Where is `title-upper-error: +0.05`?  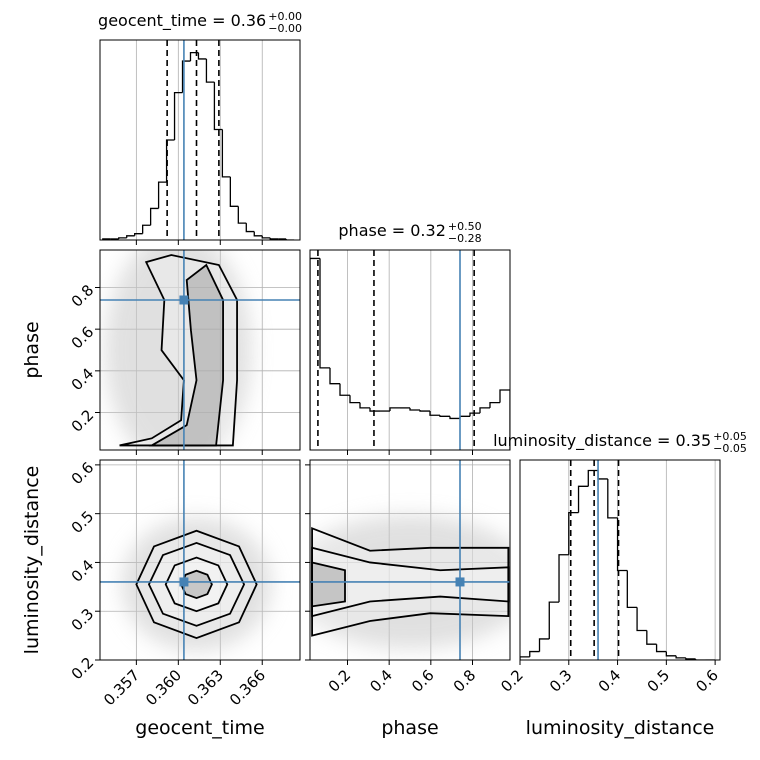 title-upper-error: +0.05 is located at coordinates (730, 436).